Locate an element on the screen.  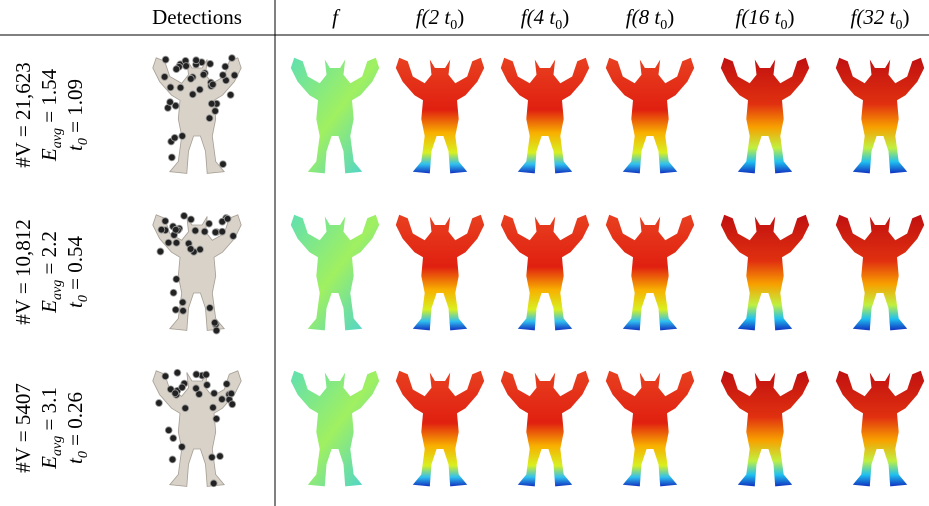
t0-label: t0 = 0.54 is located at coordinates (77, 272).